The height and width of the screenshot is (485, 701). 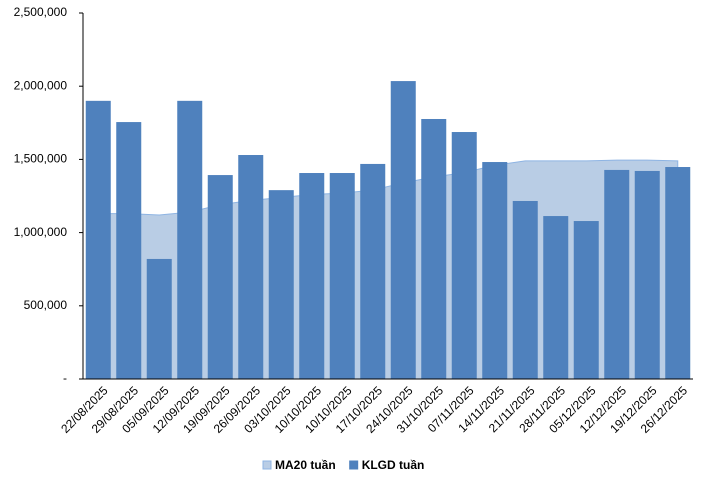 What do you see at coordinates (41, 232) in the screenshot?
I see `y-tick-label: 1,000,000` at bounding box center [41, 232].